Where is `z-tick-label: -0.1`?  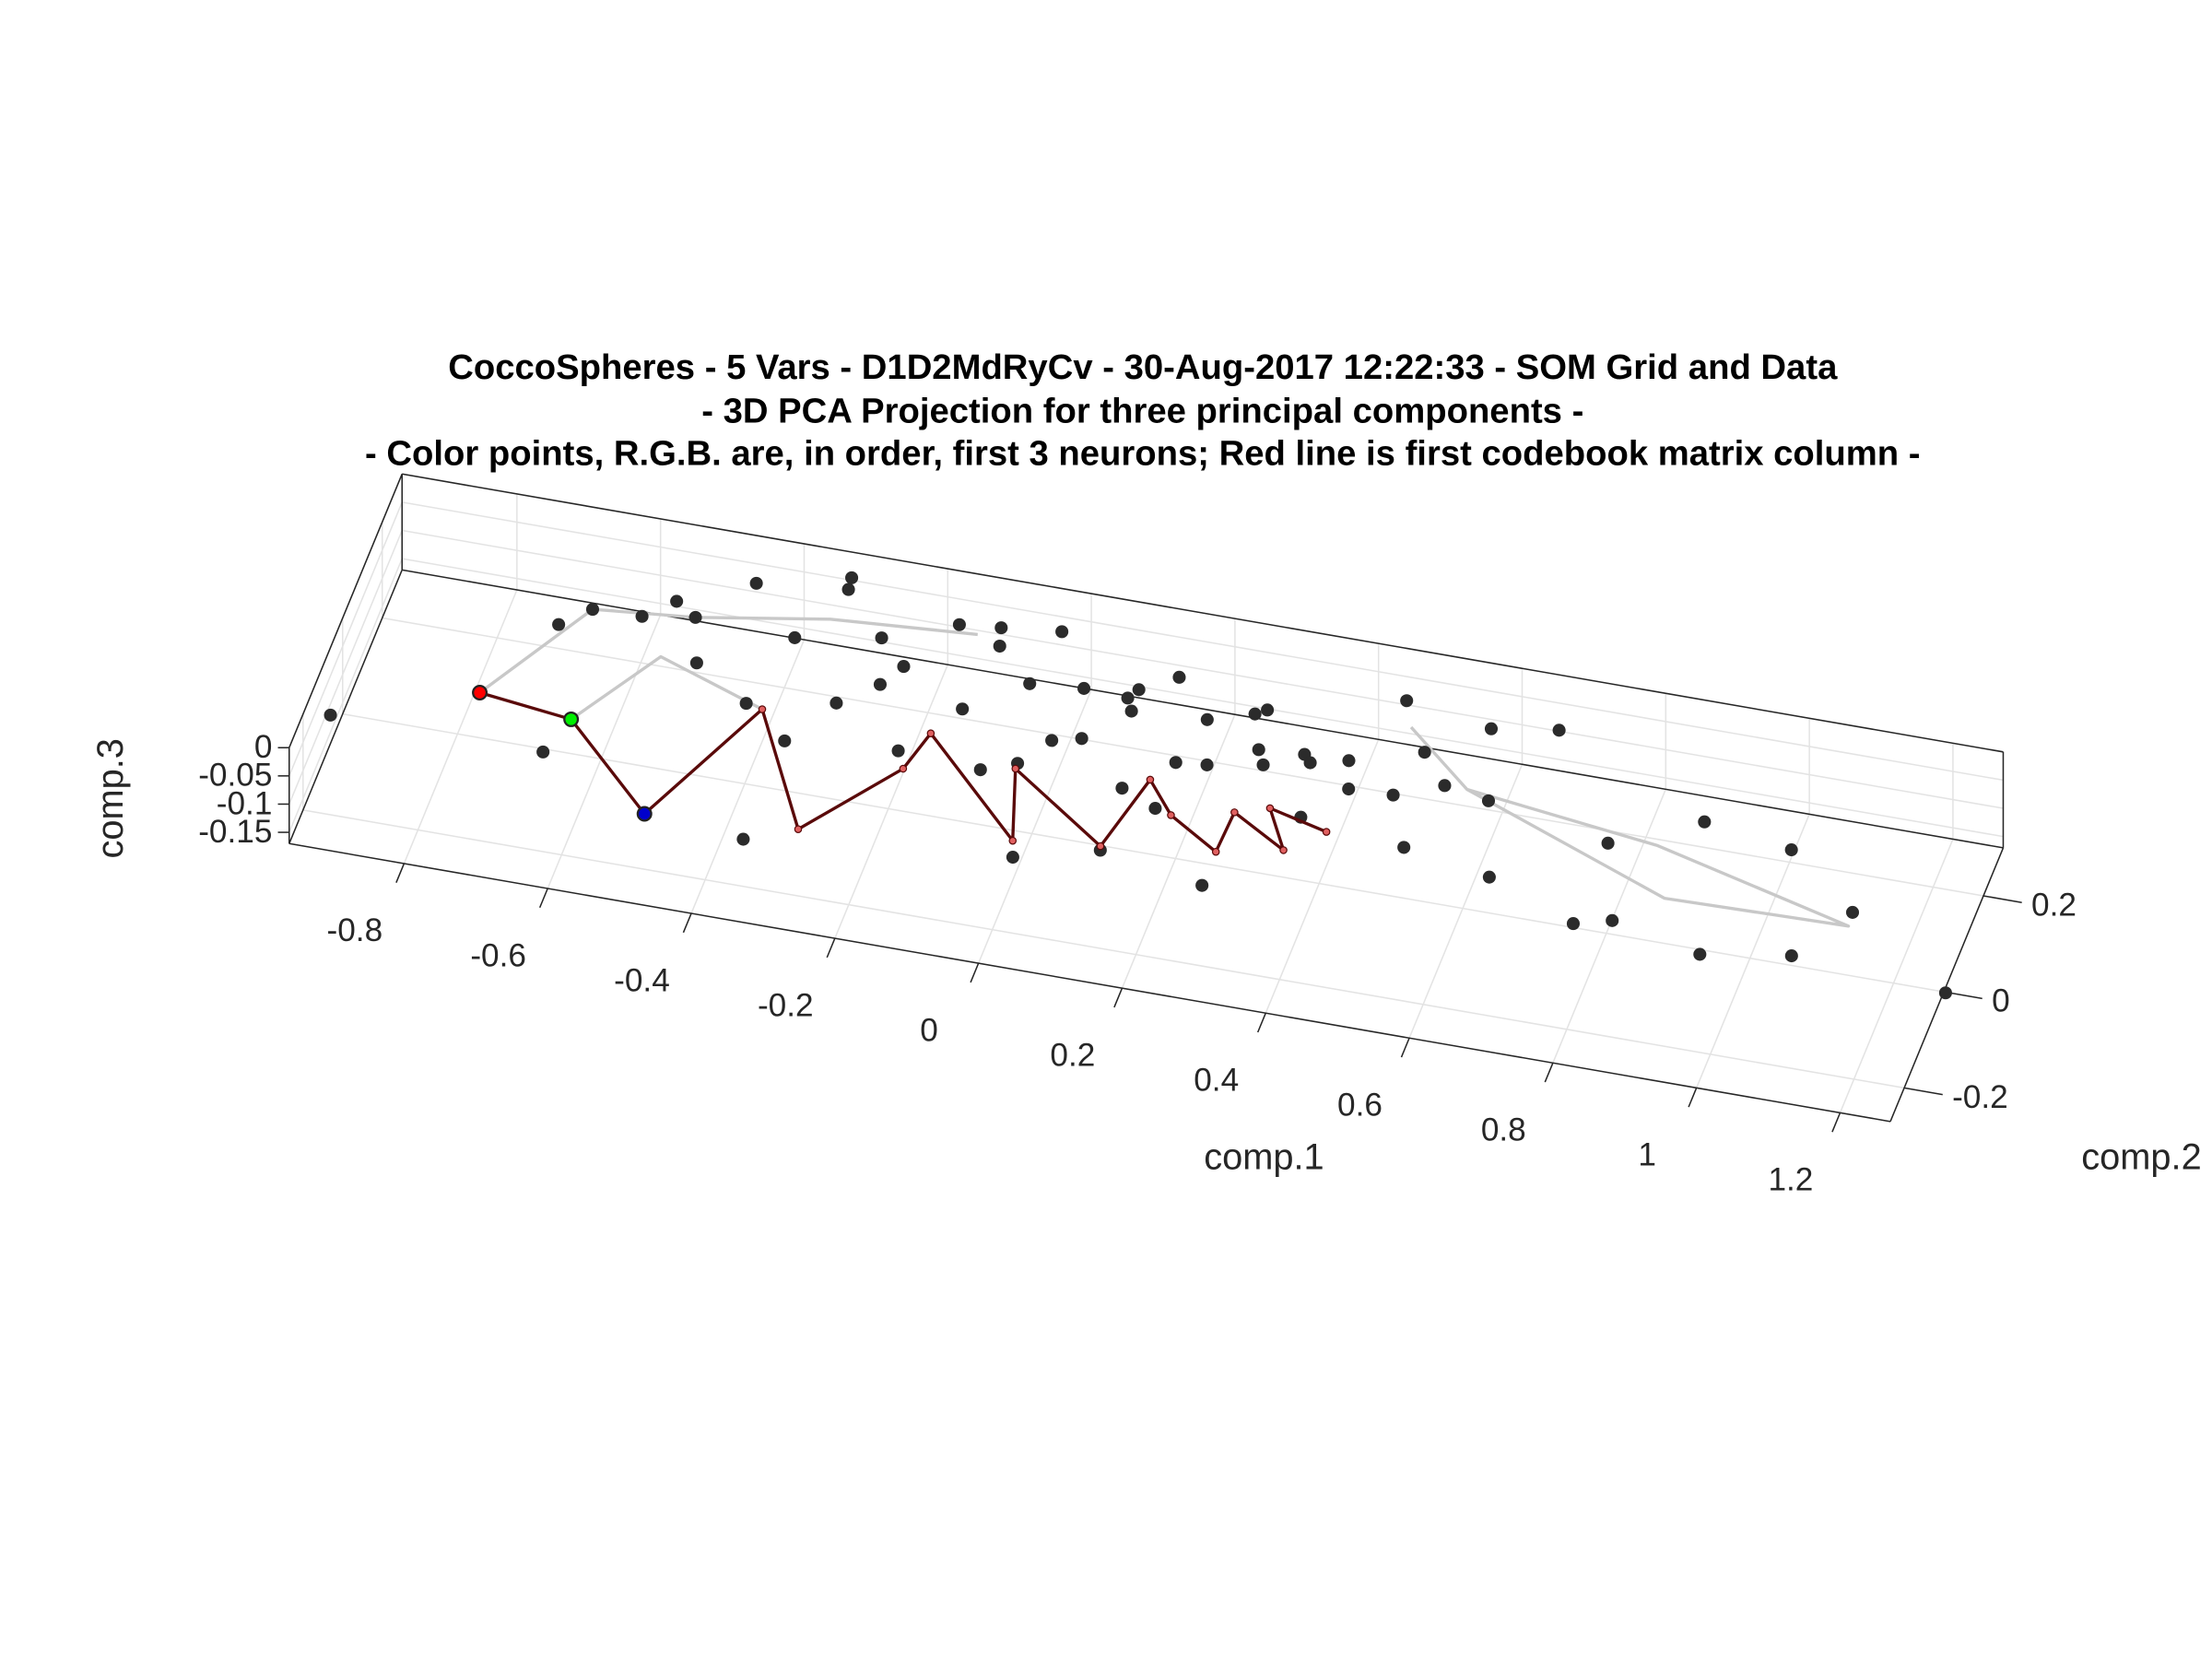
z-tick-label: -0.1 is located at coordinates (245, 803).